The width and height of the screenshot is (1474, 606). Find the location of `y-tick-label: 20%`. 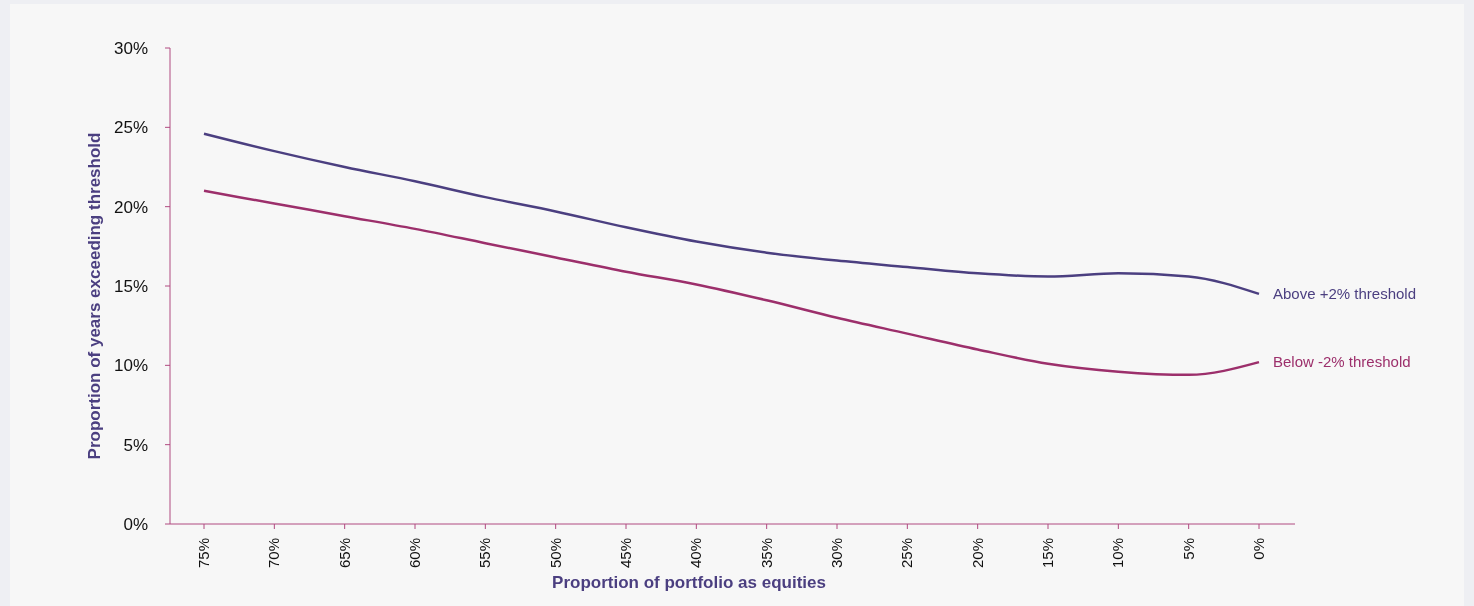

y-tick-label: 20% is located at coordinates (130, 207).